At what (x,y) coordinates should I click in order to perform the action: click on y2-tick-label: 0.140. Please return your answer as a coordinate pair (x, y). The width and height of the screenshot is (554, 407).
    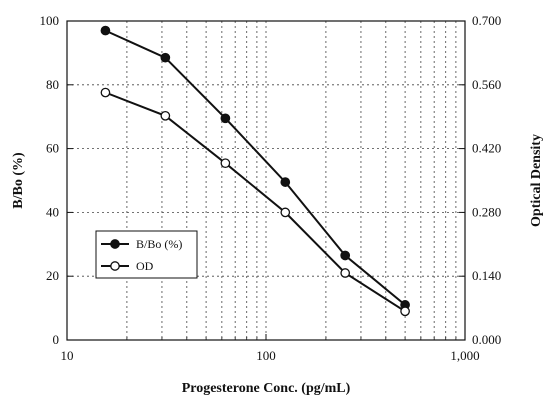
    Looking at the image, I should click on (486, 275).